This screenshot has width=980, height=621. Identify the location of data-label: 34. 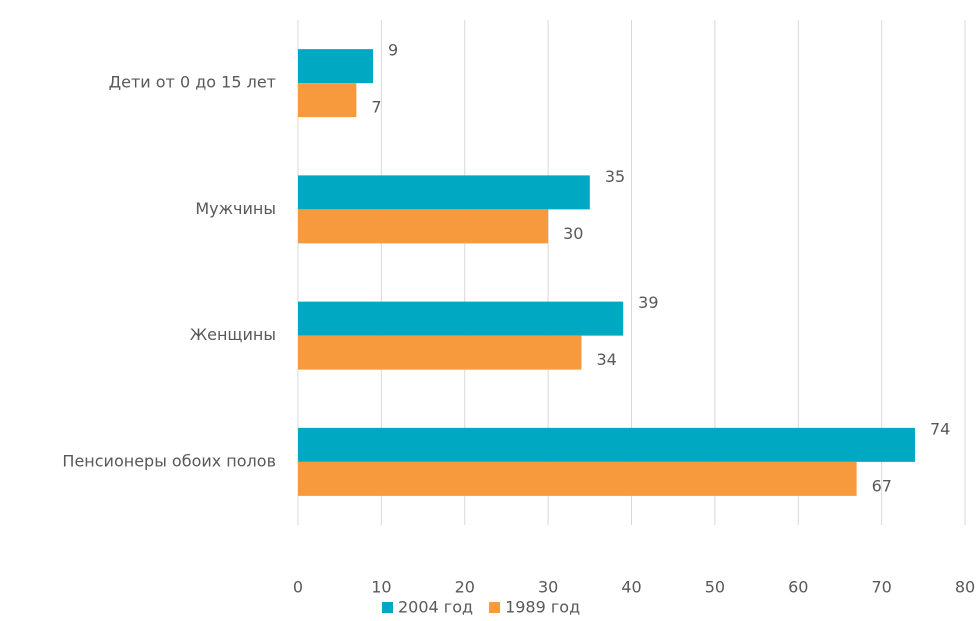
(606, 359).